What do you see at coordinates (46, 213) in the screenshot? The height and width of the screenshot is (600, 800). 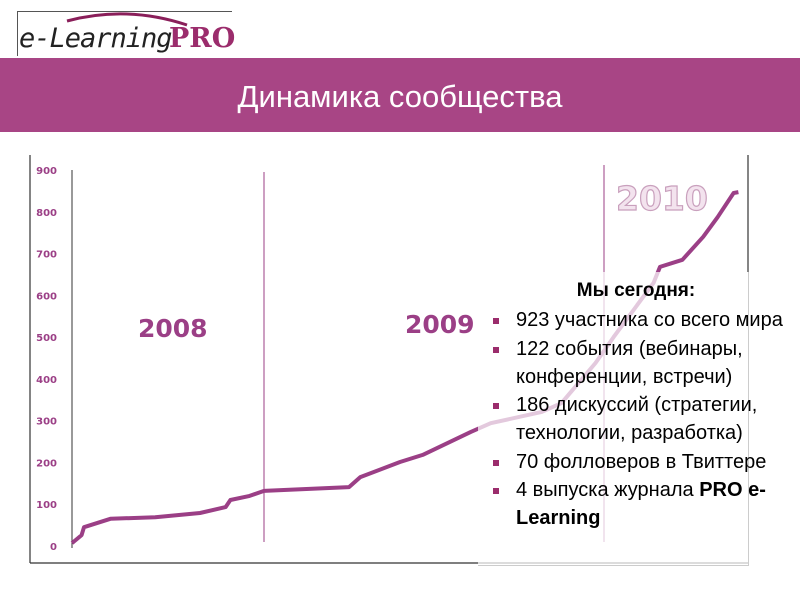 I see `y-tick-label: 800` at bounding box center [46, 213].